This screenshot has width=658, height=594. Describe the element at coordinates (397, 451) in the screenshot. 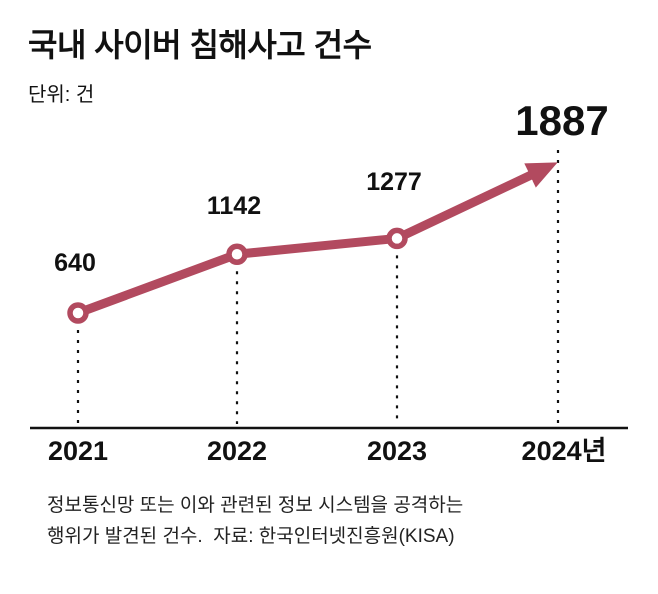

I see `x-axis-label-2023: 2023` at that location.